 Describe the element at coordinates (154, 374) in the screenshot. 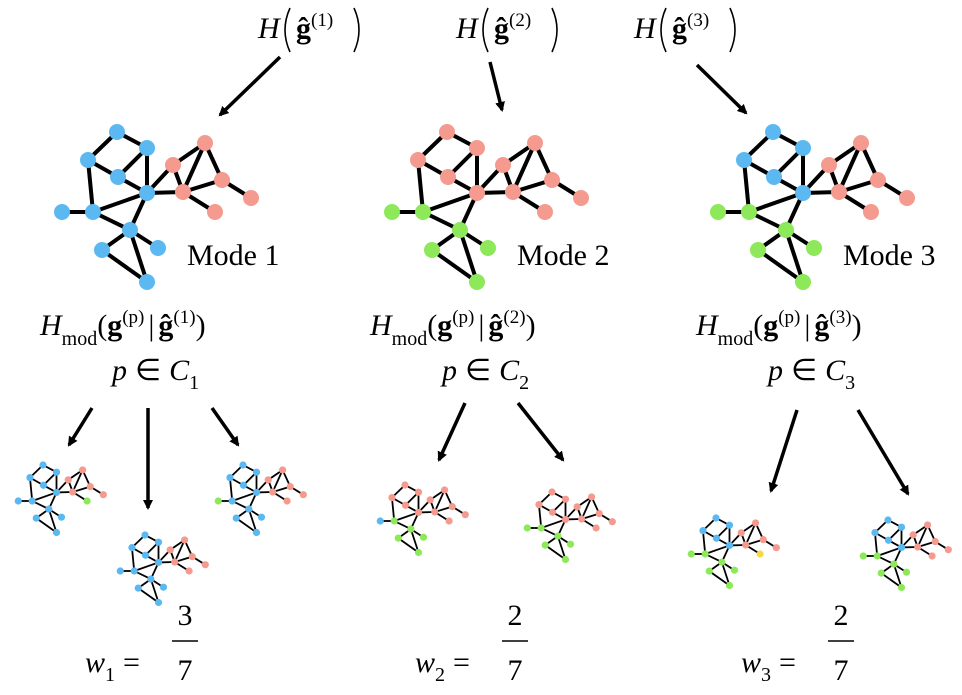

I see `cluster-membership: p ∈ C1` at that location.